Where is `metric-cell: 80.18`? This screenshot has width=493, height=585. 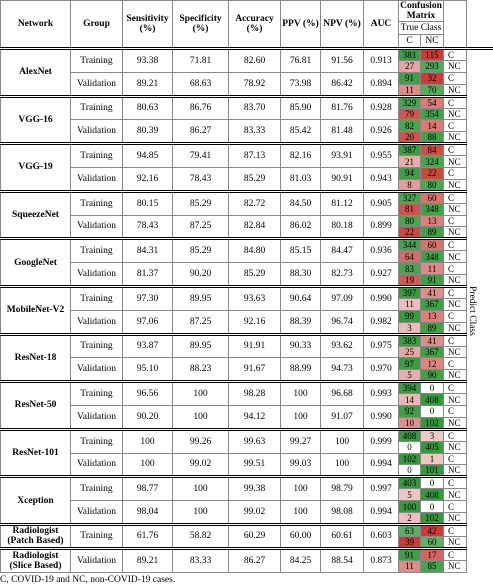 metric-cell: 80.18 is located at coordinates (342, 227).